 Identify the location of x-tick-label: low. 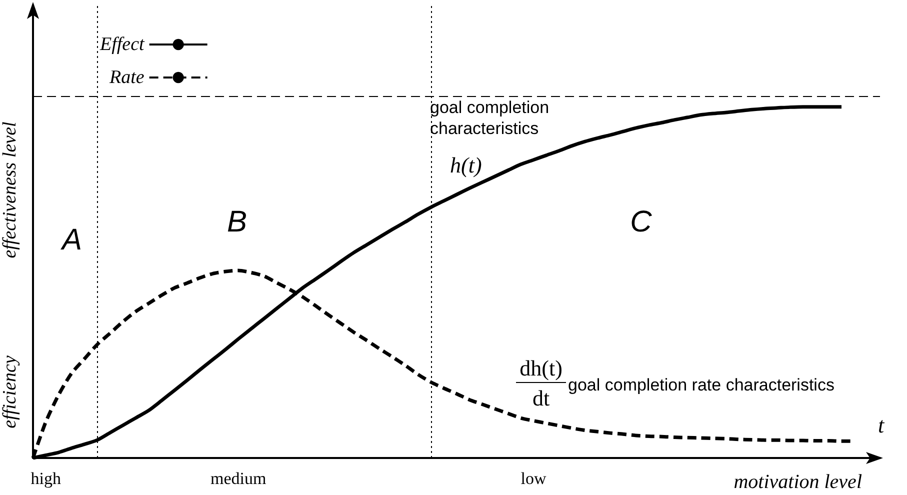
(533, 478).